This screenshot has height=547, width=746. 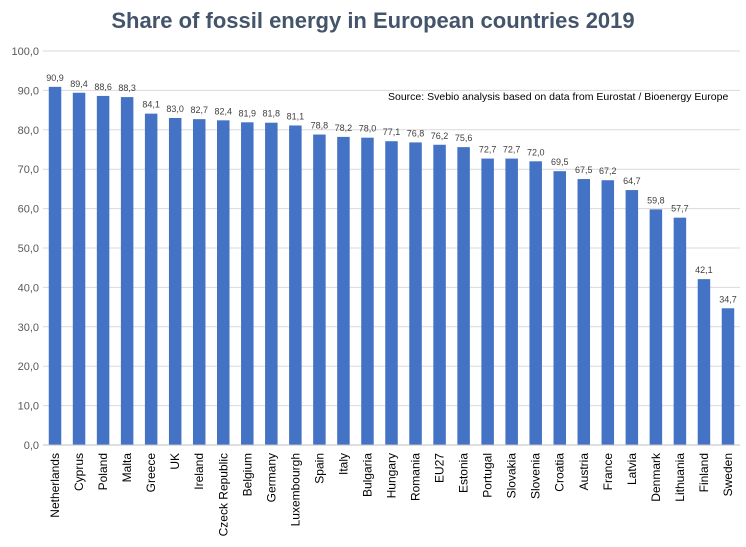 What do you see at coordinates (28, 91) in the screenshot?
I see `y-tick-label: 90,0` at bounding box center [28, 91].